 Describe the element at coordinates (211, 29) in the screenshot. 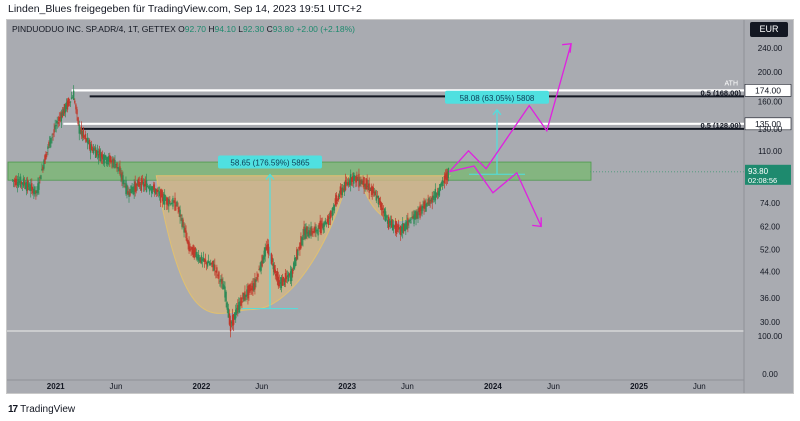

I see `ohlc-high-label: H` at that location.